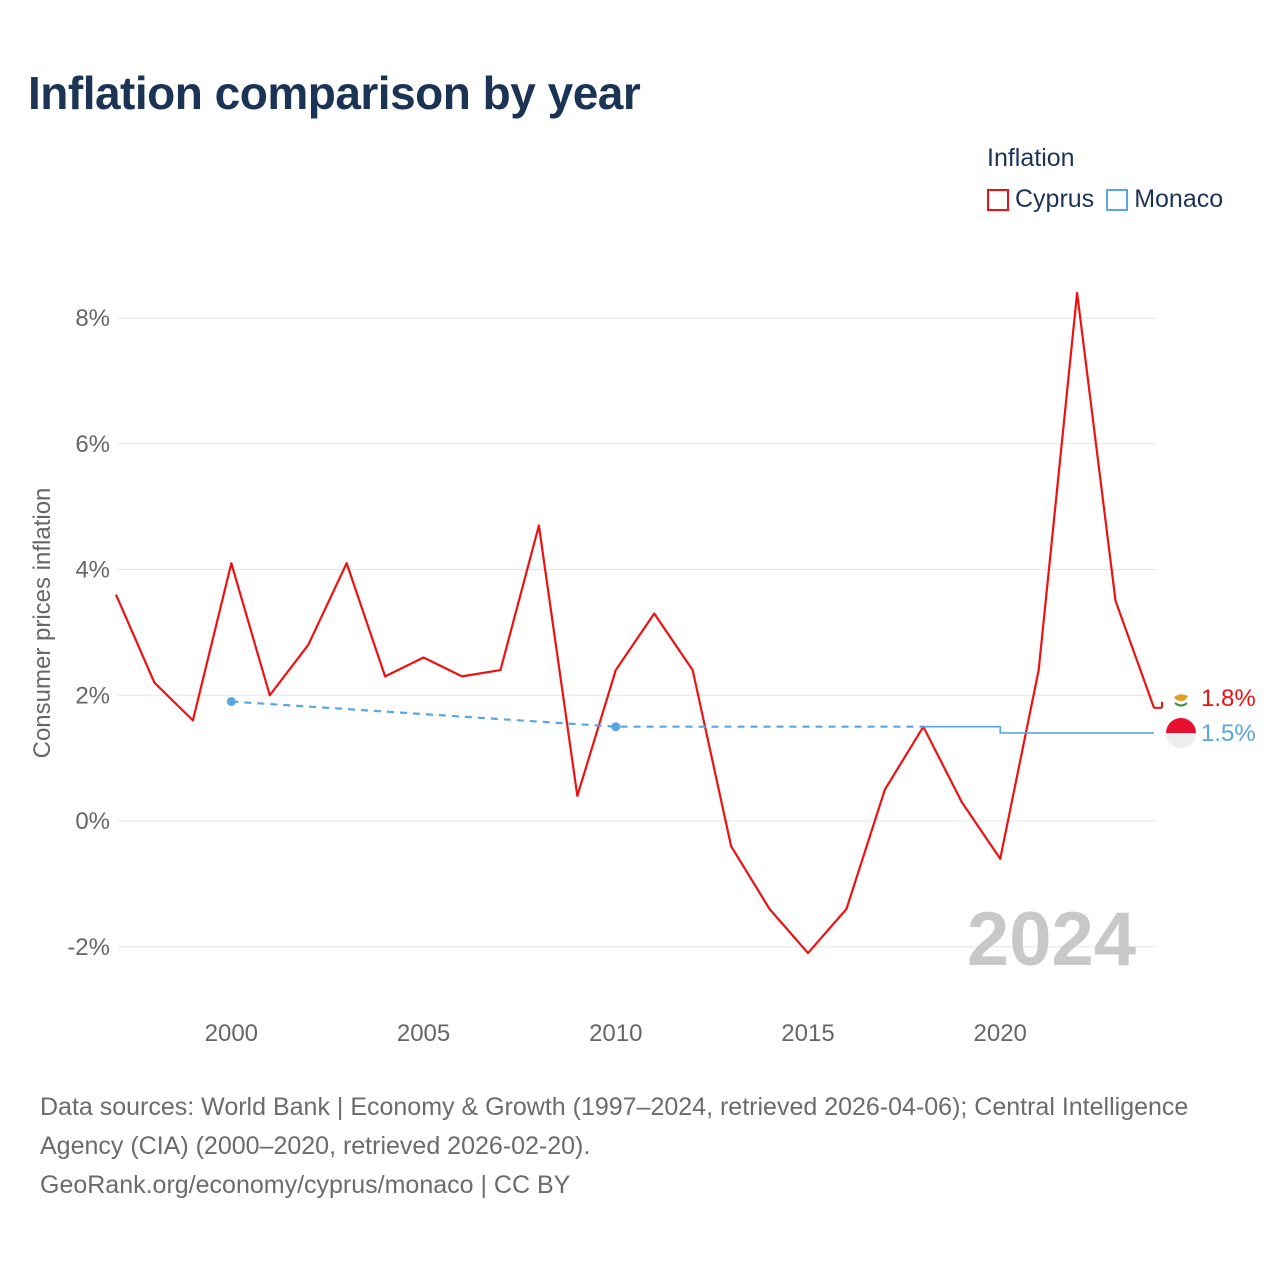  Describe the element at coordinates (1117, 199) in the screenshot. I see `legend-swatch-monaco` at that location.